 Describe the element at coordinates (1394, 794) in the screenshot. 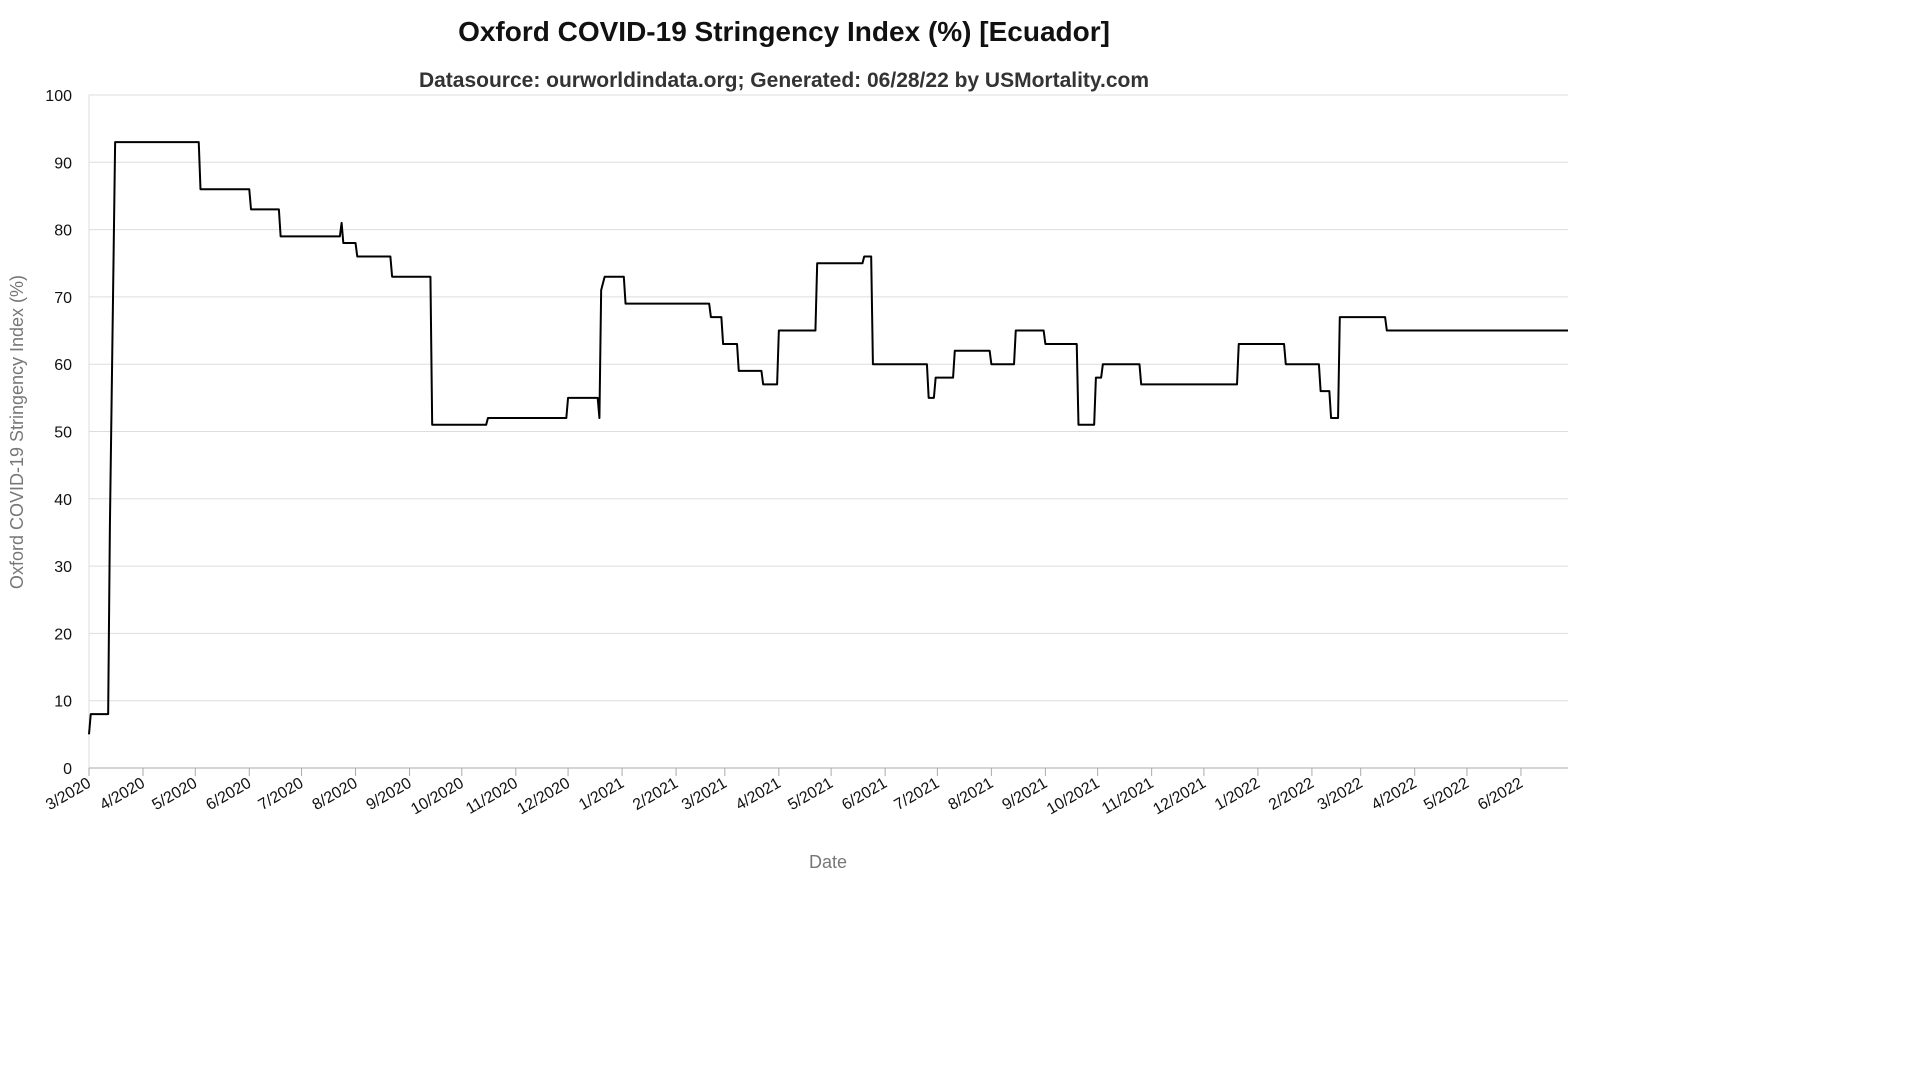

I see `x-tick-label: 4/2022` at that location.